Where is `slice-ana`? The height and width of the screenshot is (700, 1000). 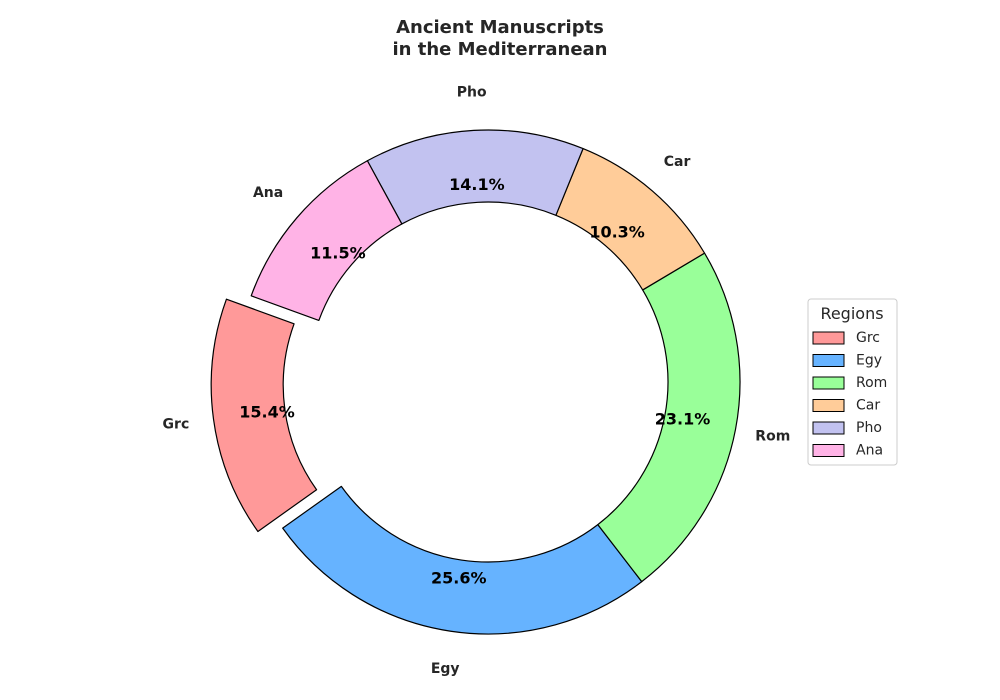 slice-ana is located at coordinates (326, 241).